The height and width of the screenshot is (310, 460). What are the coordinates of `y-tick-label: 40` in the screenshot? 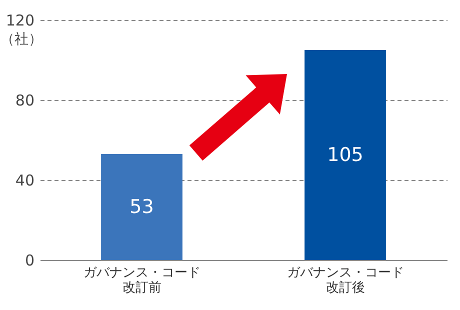 It's located at (24, 181).